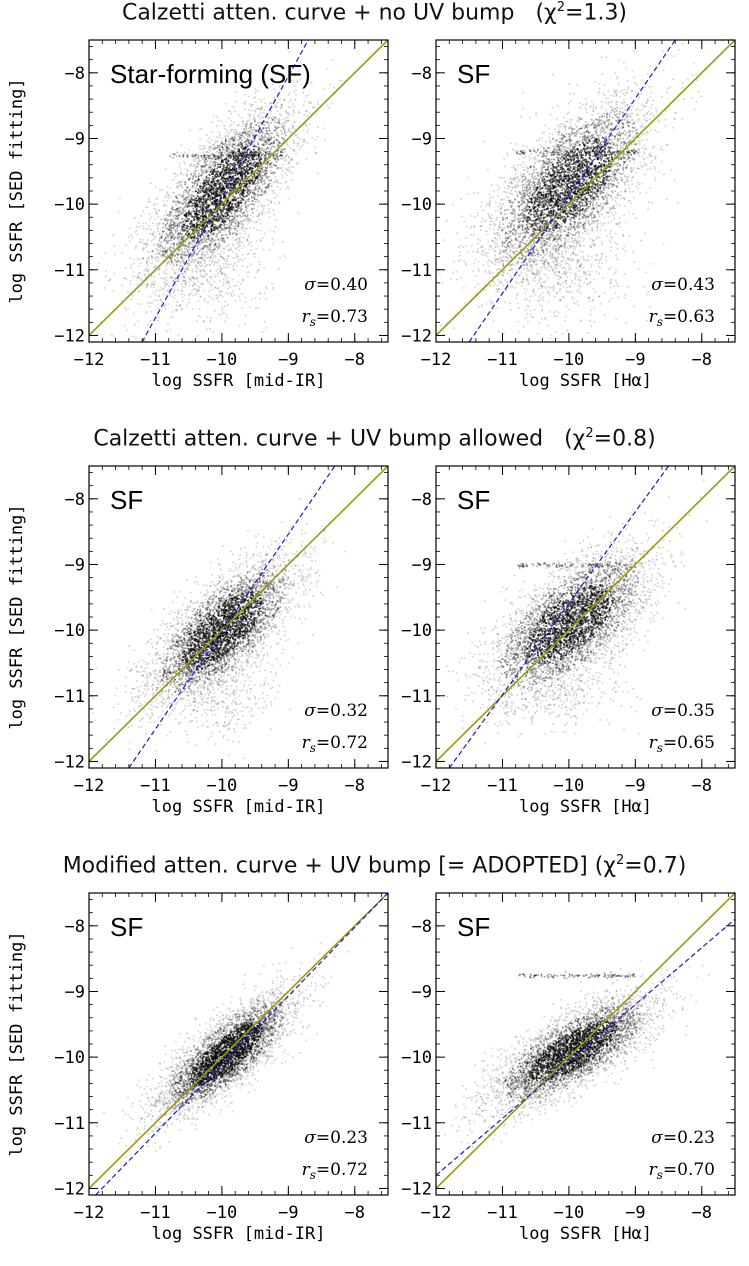 The width and height of the screenshot is (749, 1266). I want to click on row-title-chi: (χ, so click(605, 865).